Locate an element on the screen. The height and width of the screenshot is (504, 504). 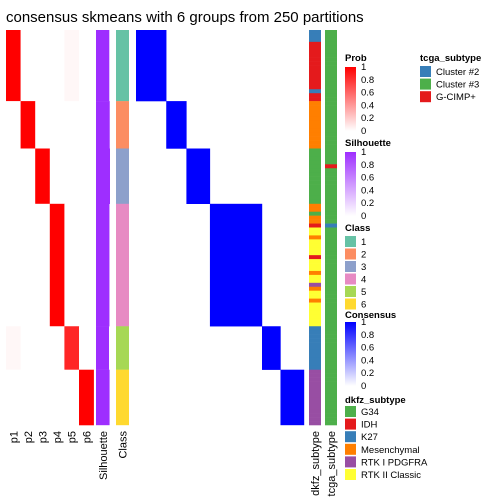
silhouette-column-label: Silhouette is located at coordinates (104, 455).